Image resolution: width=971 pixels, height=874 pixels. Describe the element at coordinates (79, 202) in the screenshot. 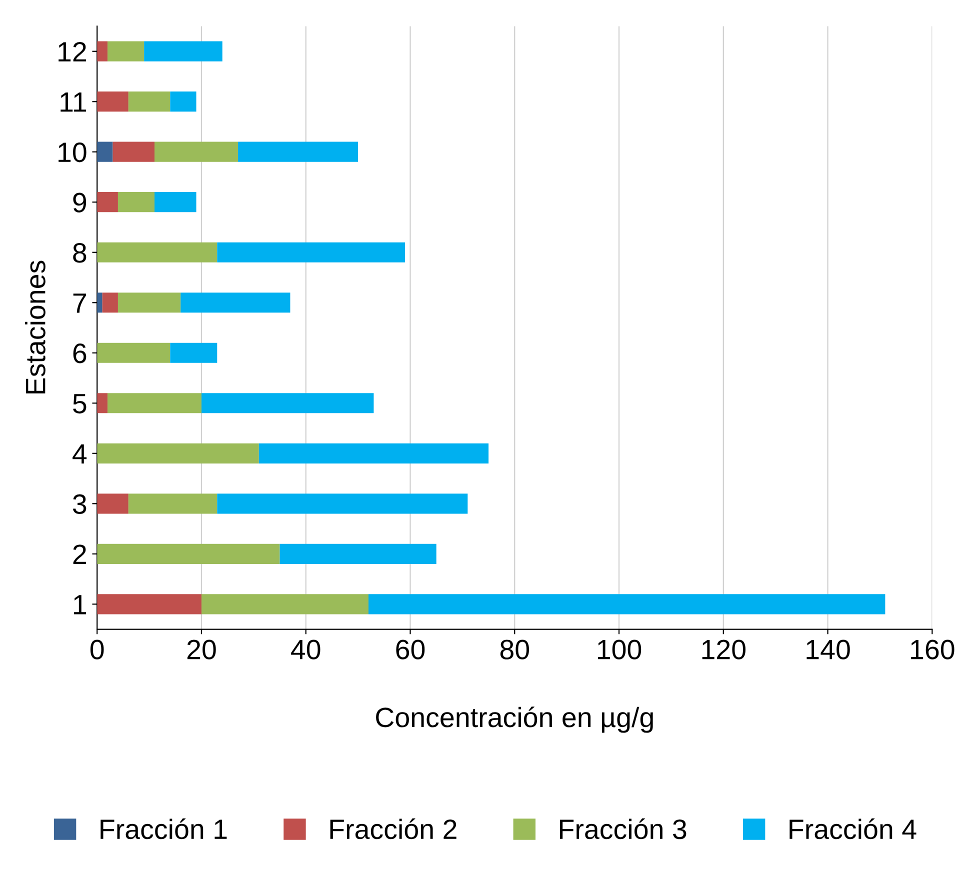

I see `y-tick-label: 9` at that location.